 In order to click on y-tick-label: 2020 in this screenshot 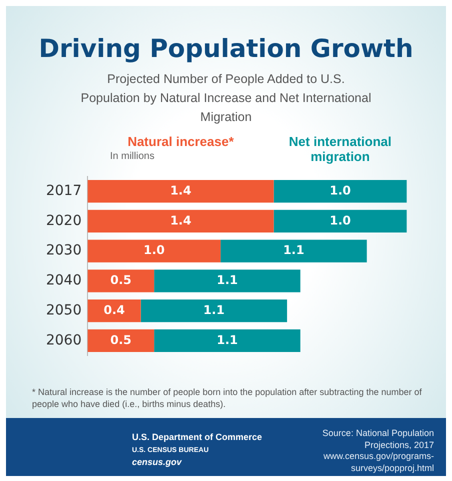, I will do `click(64, 220)`.